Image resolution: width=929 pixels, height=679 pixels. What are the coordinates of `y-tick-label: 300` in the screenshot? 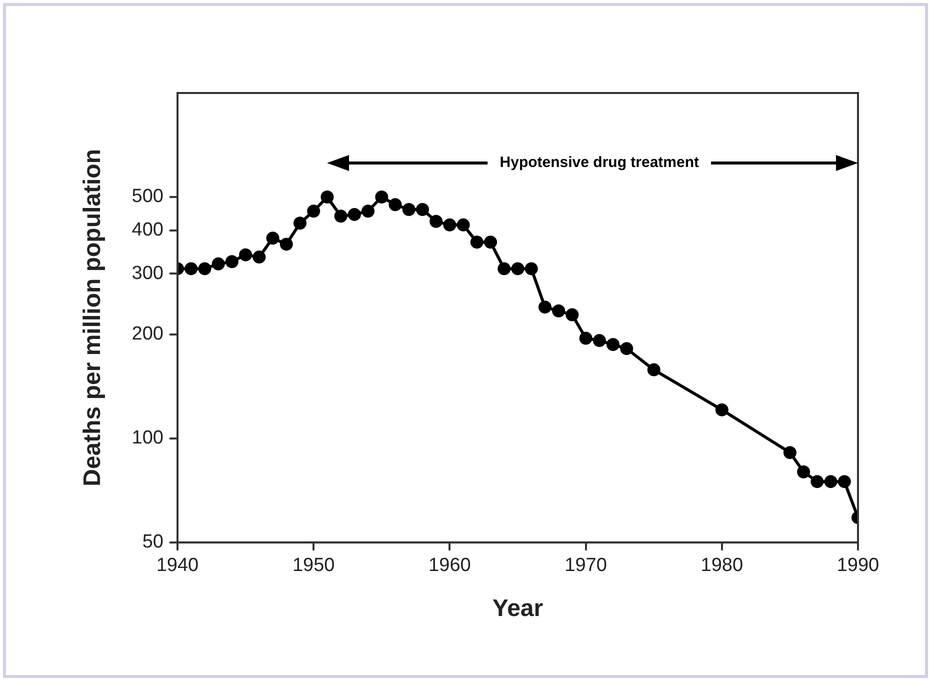 It's located at (148, 273).